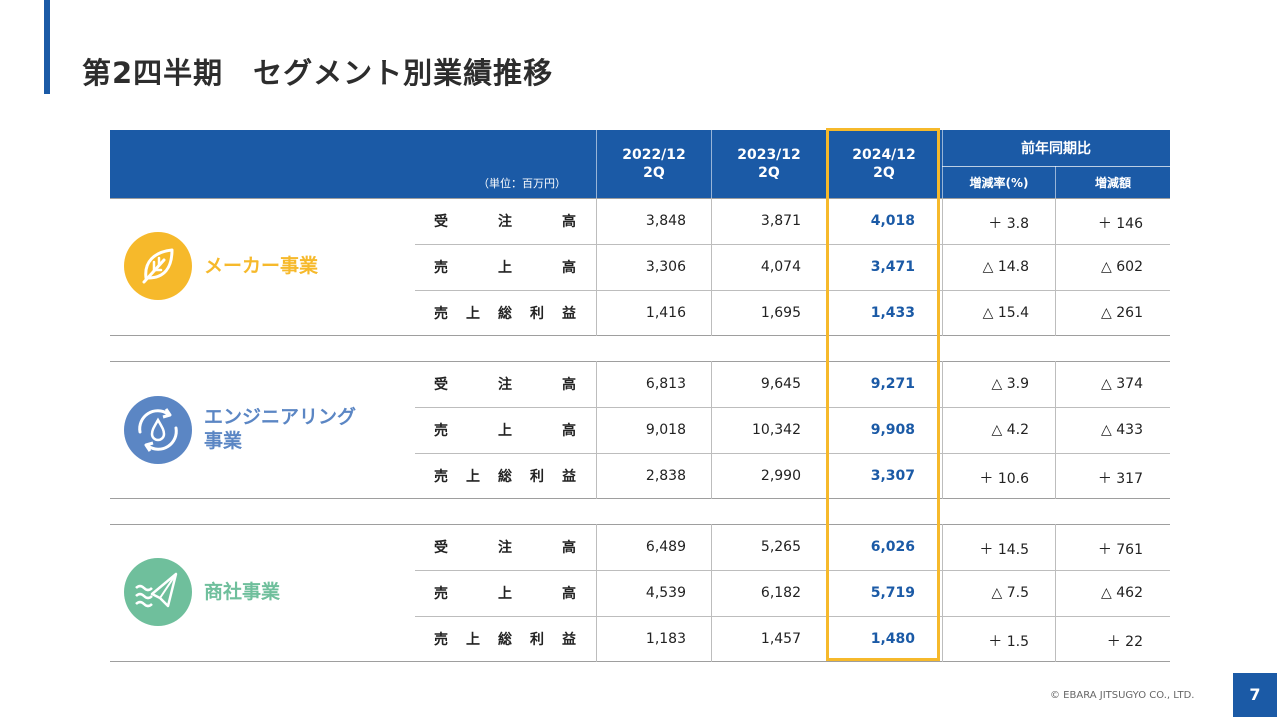  I want to click on value-2022: 6,813, so click(665, 384).